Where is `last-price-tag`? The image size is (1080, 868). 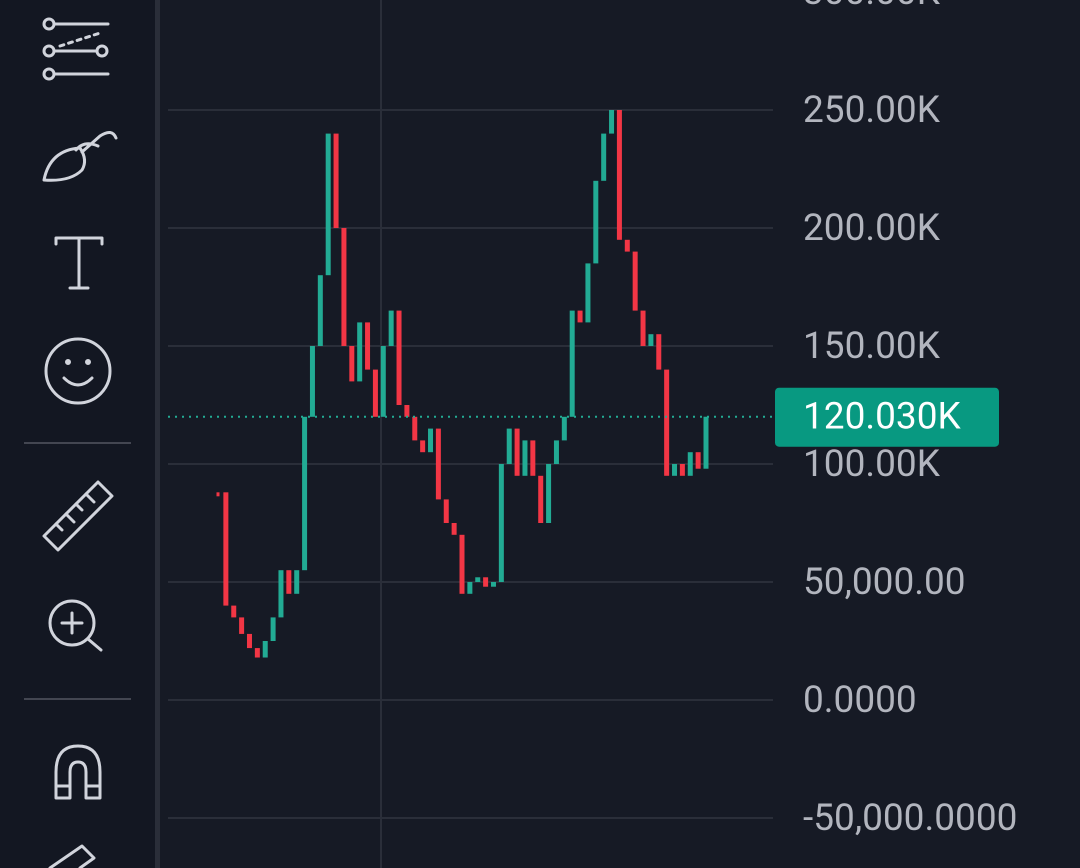 last-price-tag is located at coordinates (887, 417).